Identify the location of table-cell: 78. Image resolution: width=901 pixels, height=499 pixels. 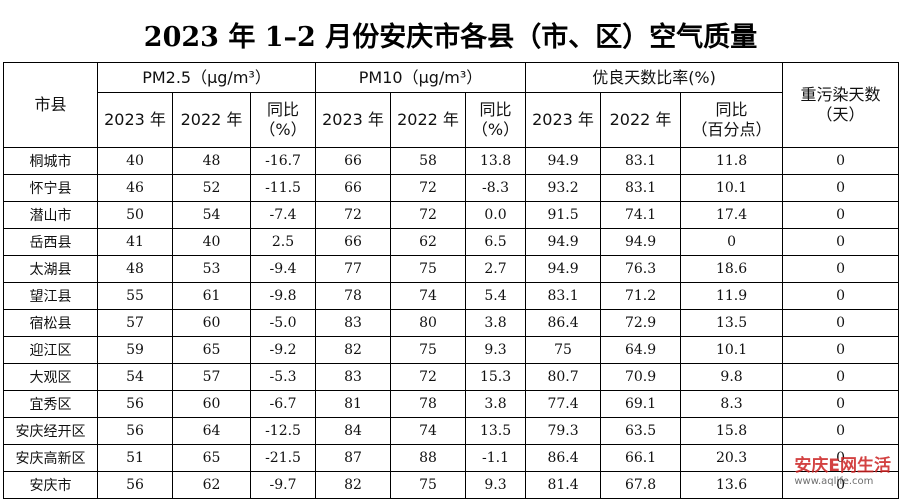
(353, 296).